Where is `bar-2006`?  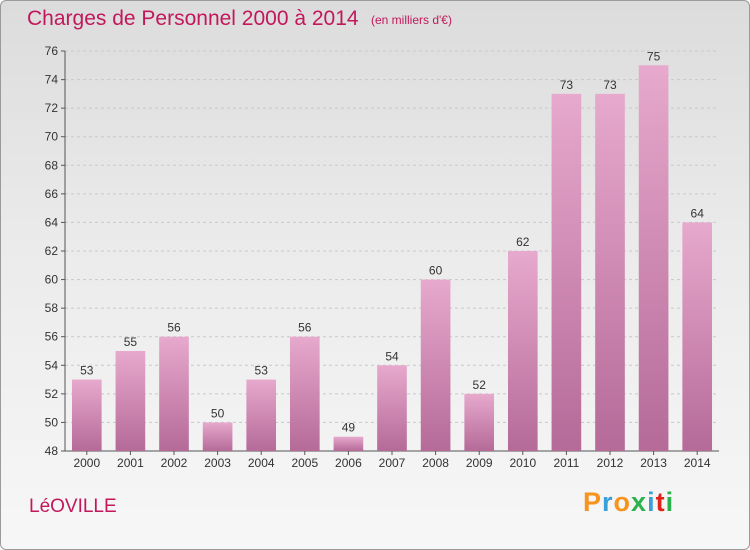
bar-2006 is located at coordinates (348, 443).